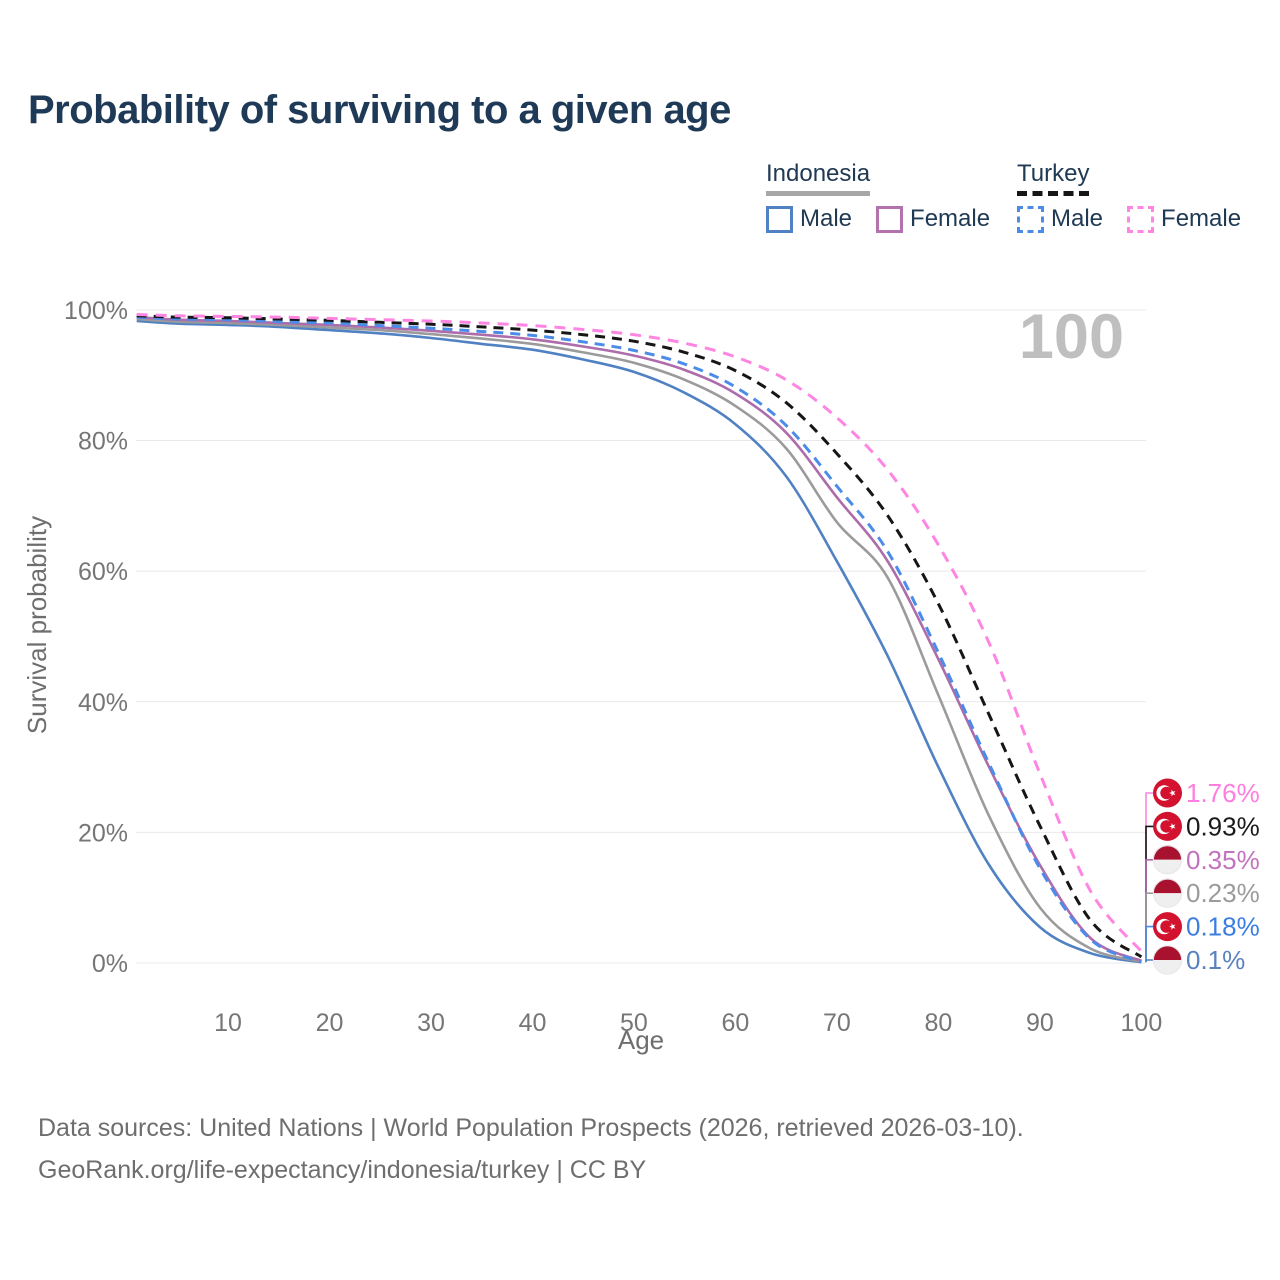 The width and height of the screenshot is (1280, 1280). What do you see at coordinates (96, 311) in the screenshot?
I see `y-tick-100%: 100%` at bounding box center [96, 311].